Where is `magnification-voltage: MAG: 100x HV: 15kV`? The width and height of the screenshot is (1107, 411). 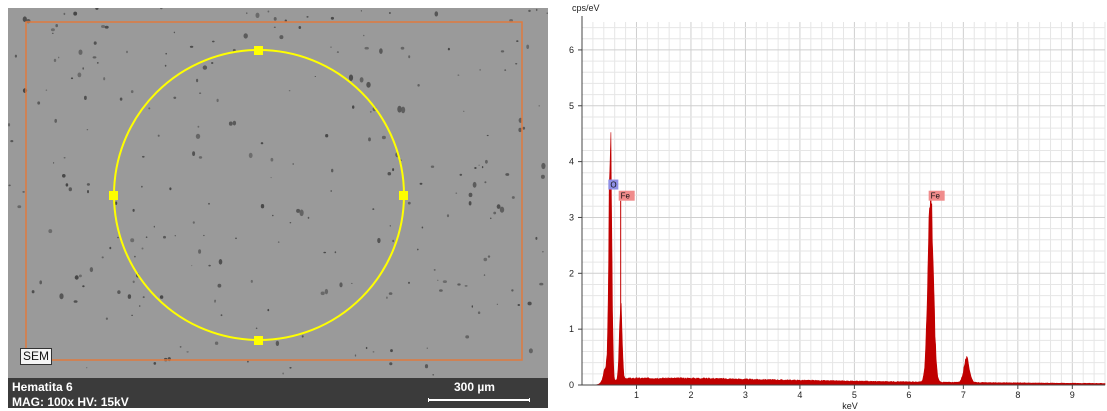
magnification-voltage: MAG: 100x HV: 15kV is located at coordinates (70, 401).